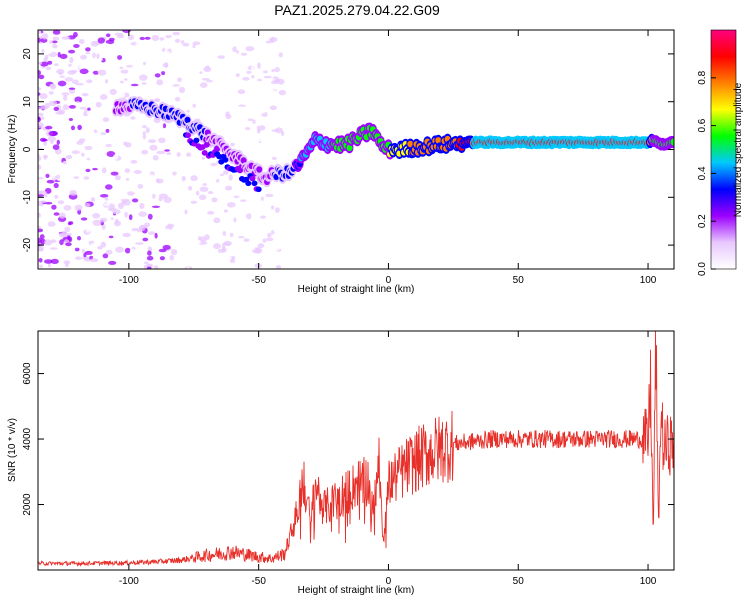  What do you see at coordinates (648, 581) in the screenshot?
I see `snr-x-tick-label: 100` at bounding box center [648, 581].